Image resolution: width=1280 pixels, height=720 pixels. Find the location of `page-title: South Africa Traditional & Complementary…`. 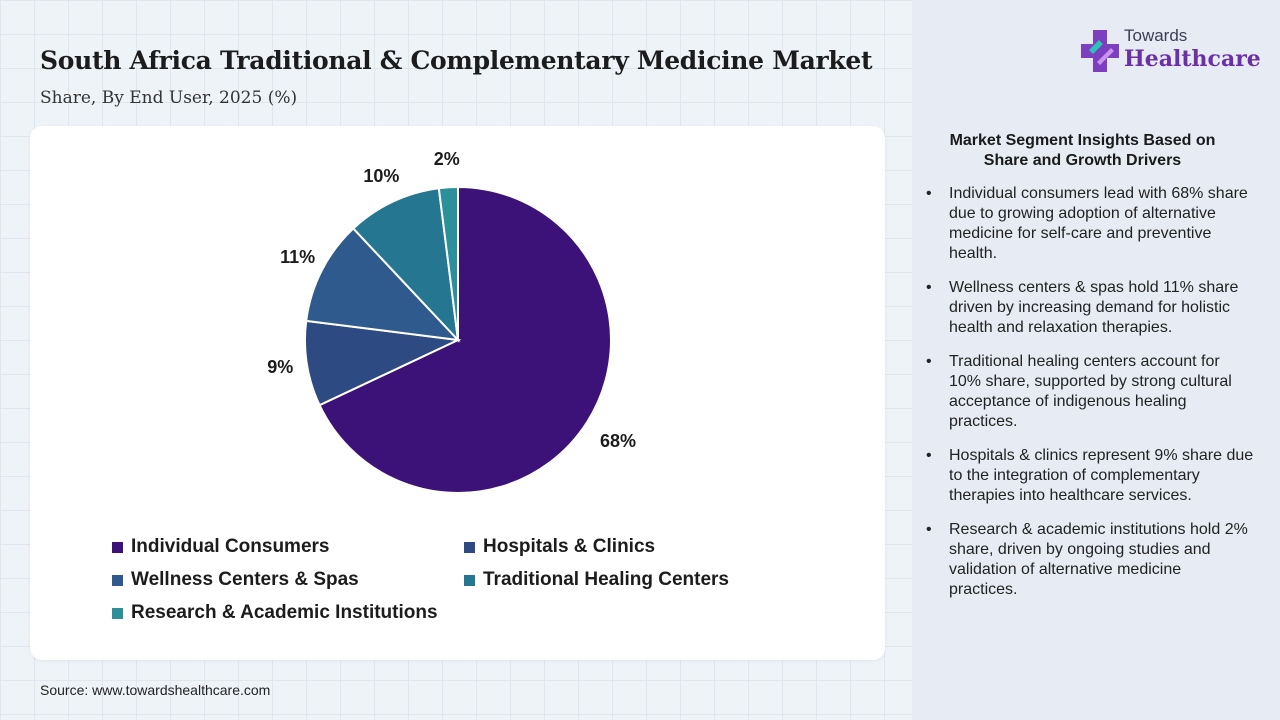

page-title: South Africa Traditional & Complementary… is located at coordinates (456, 60).